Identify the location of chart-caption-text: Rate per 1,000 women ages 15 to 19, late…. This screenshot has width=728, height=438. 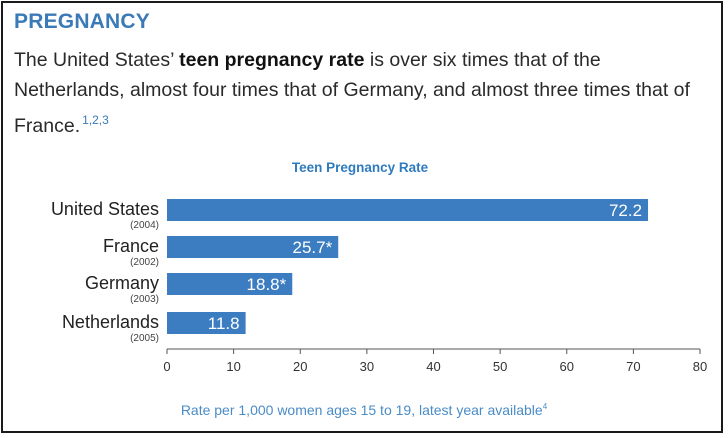
(361, 410).